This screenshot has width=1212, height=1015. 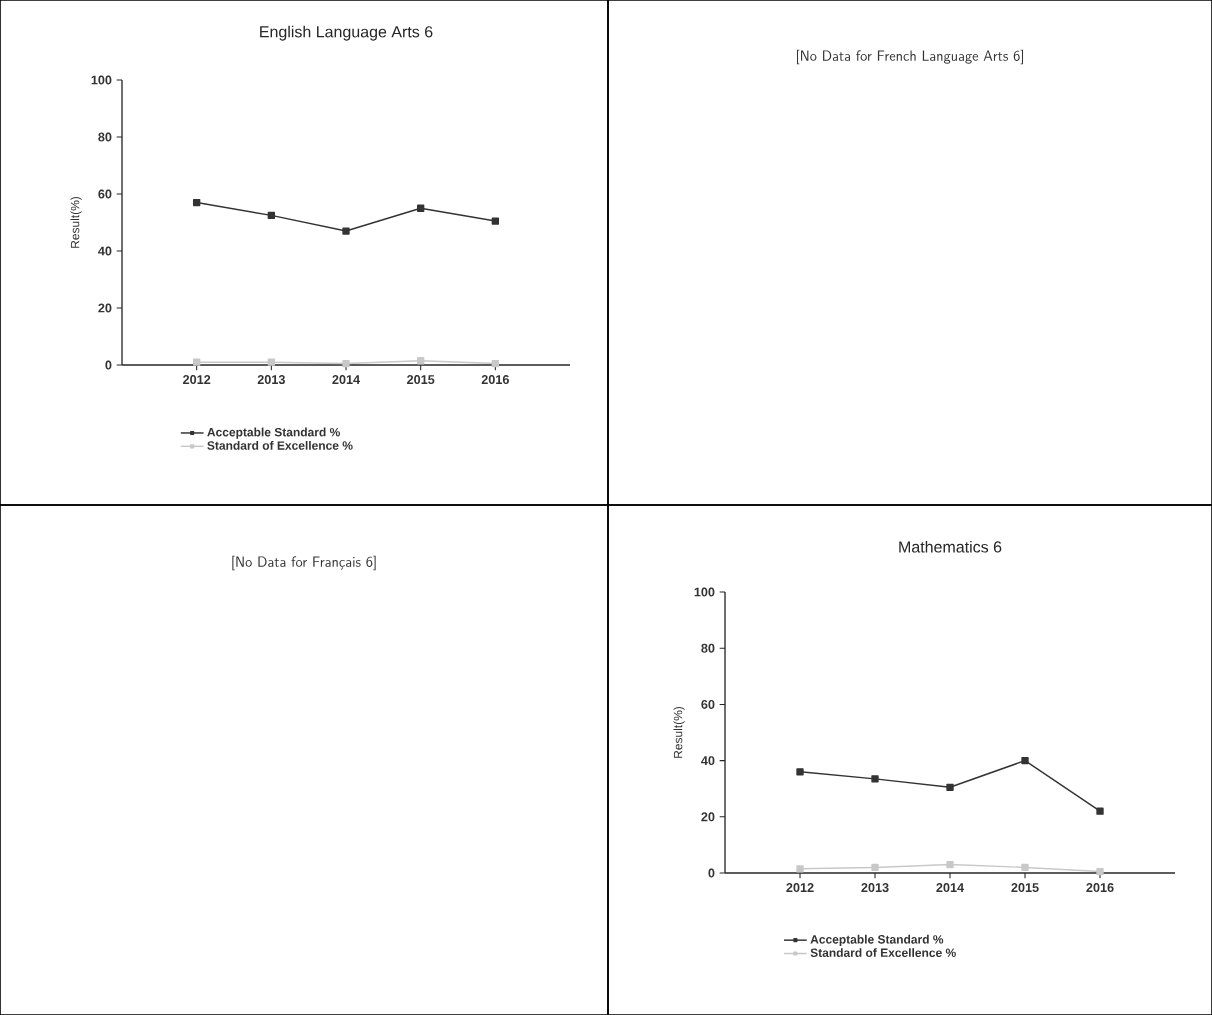 I want to click on text: [No Data for French Language Arts 6], so click(x=910, y=57).